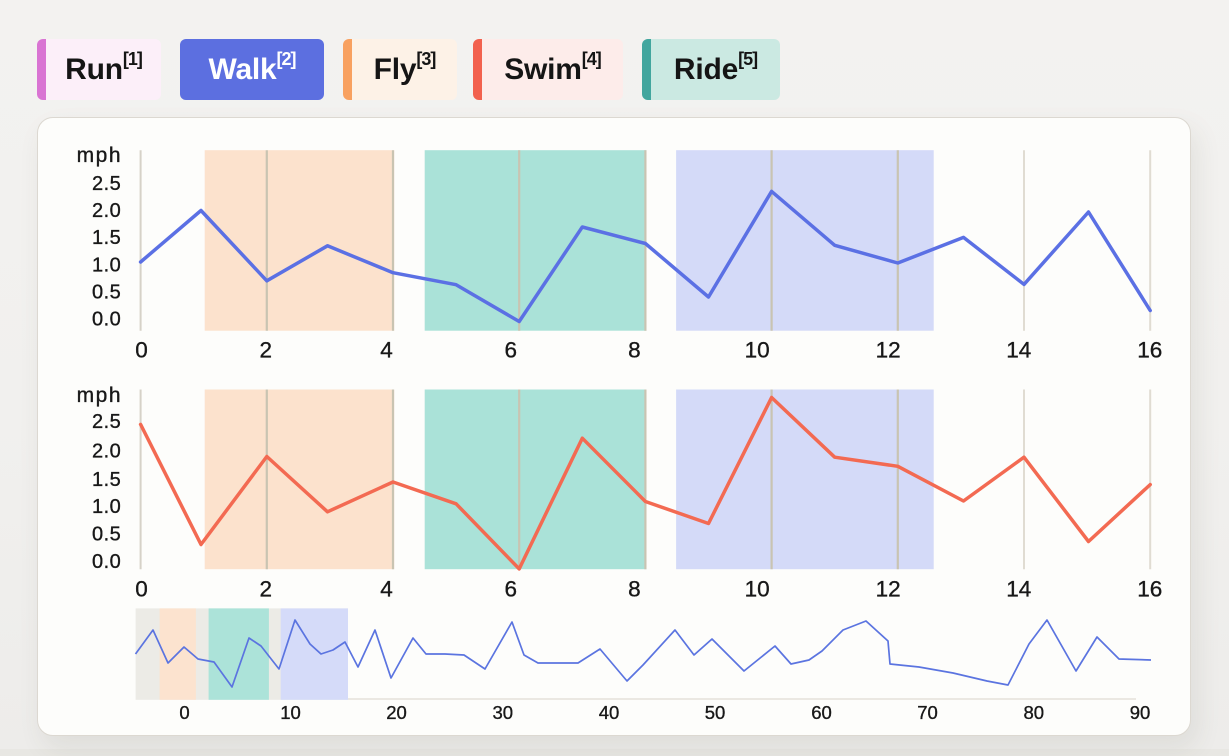 This screenshot has height=756, width=1229. What do you see at coordinates (1034, 712) in the screenshot?
I see `svg-text: 80` at bounding box center [1034, 712].